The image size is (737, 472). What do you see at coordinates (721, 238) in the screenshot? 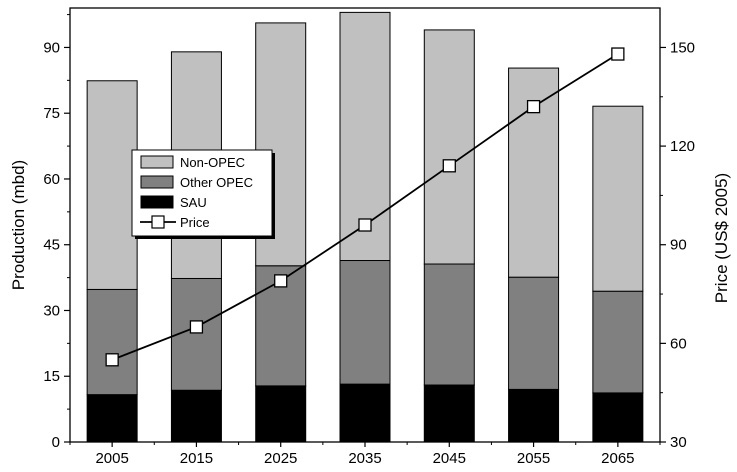
I see `y-right-axis-title: Price (US$ 2005)` at bounding box center [721, 238].